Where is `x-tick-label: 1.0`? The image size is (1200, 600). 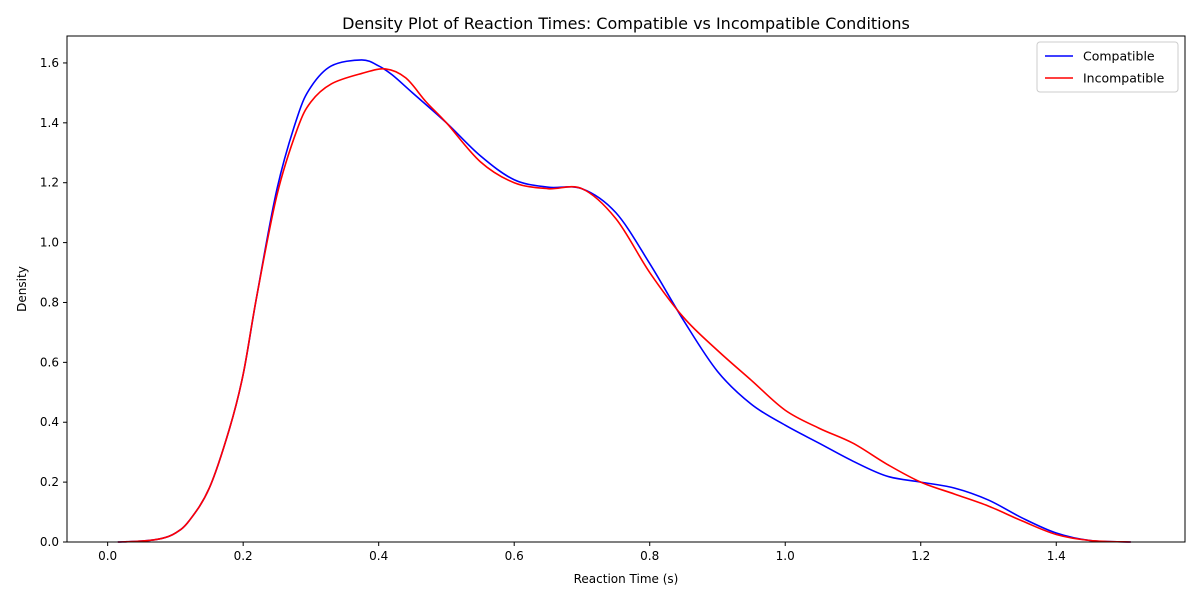
x-tick-label: 1.0 is located at coordinates (785, 556).